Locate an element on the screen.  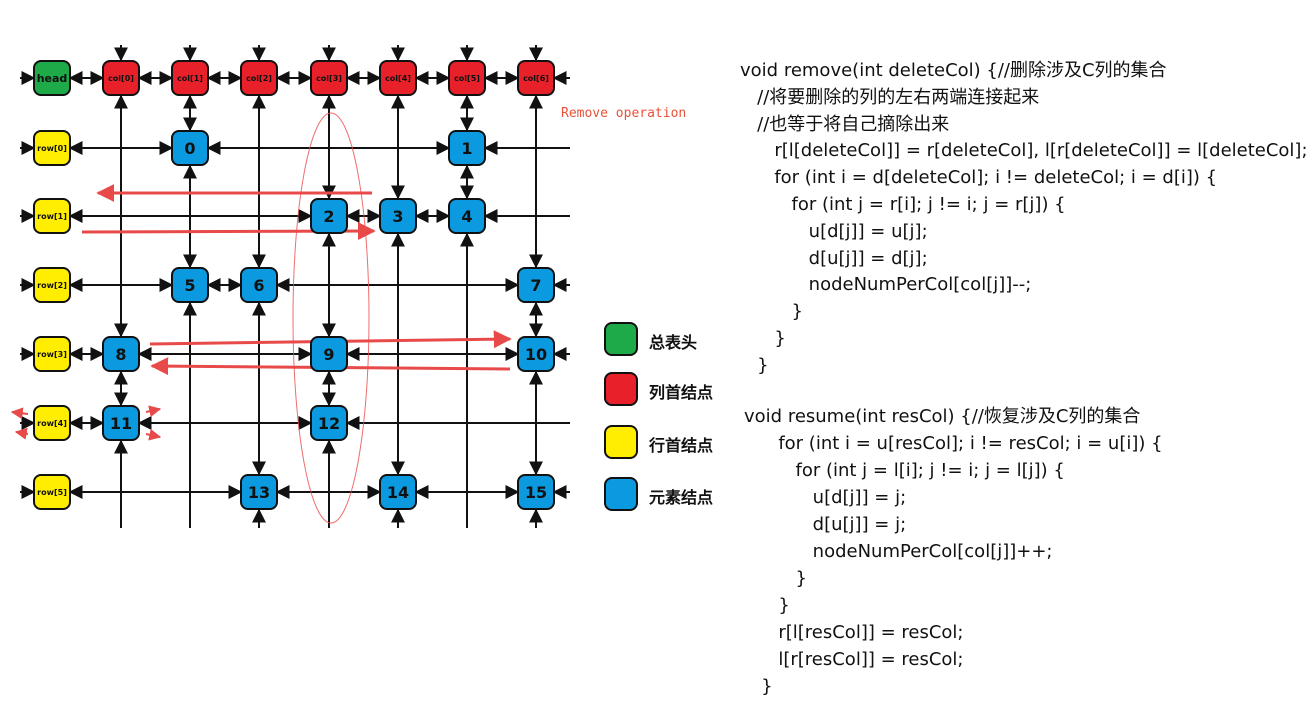
column-header-node-label: col[0] is located at coordinates (121, 78).